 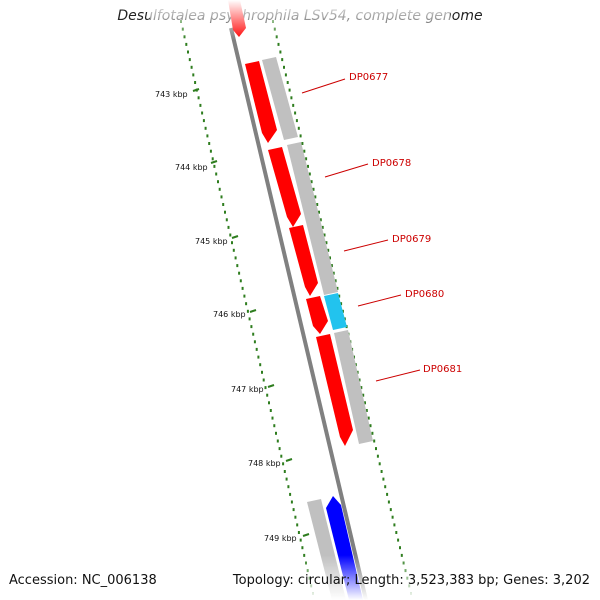 I want to click on gene-DP0680-cyan-bar, so click(x=335, y=311).